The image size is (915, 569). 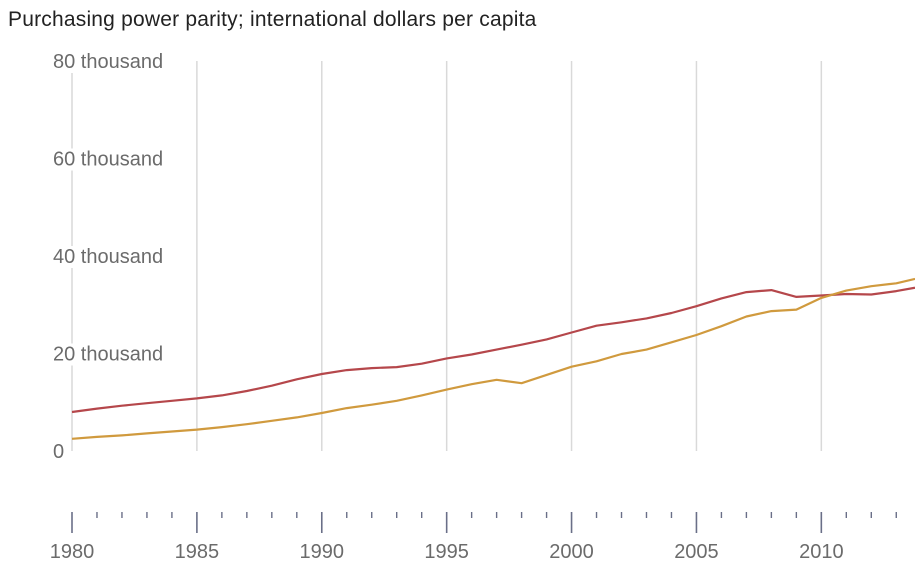 I want to click on x-tick-label: 1995, so click(x=446, y=552).